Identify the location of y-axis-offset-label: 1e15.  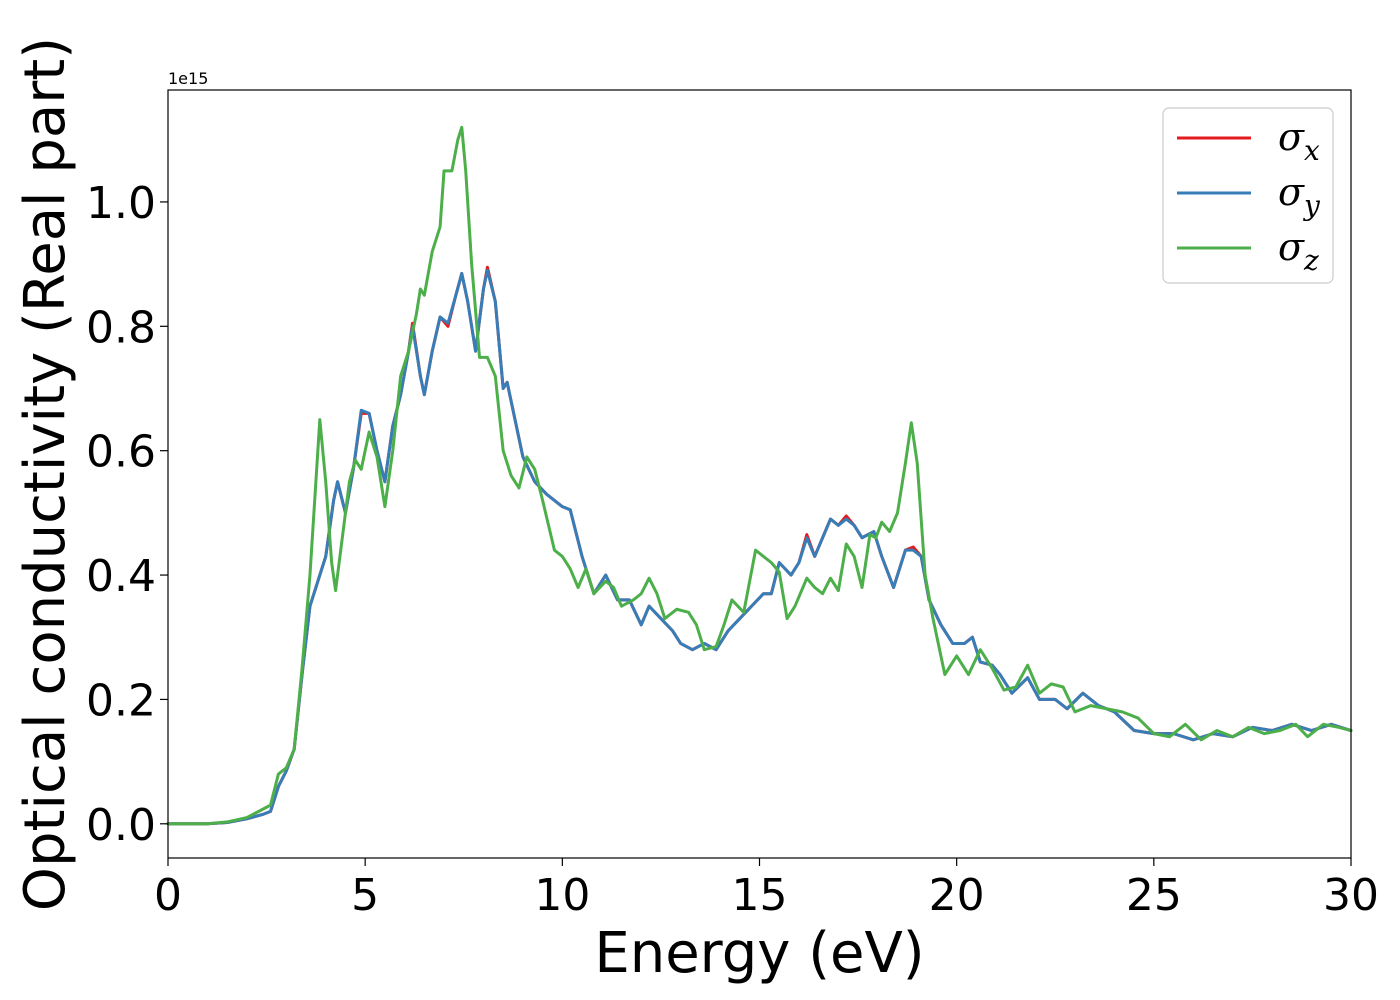
(188, 78).